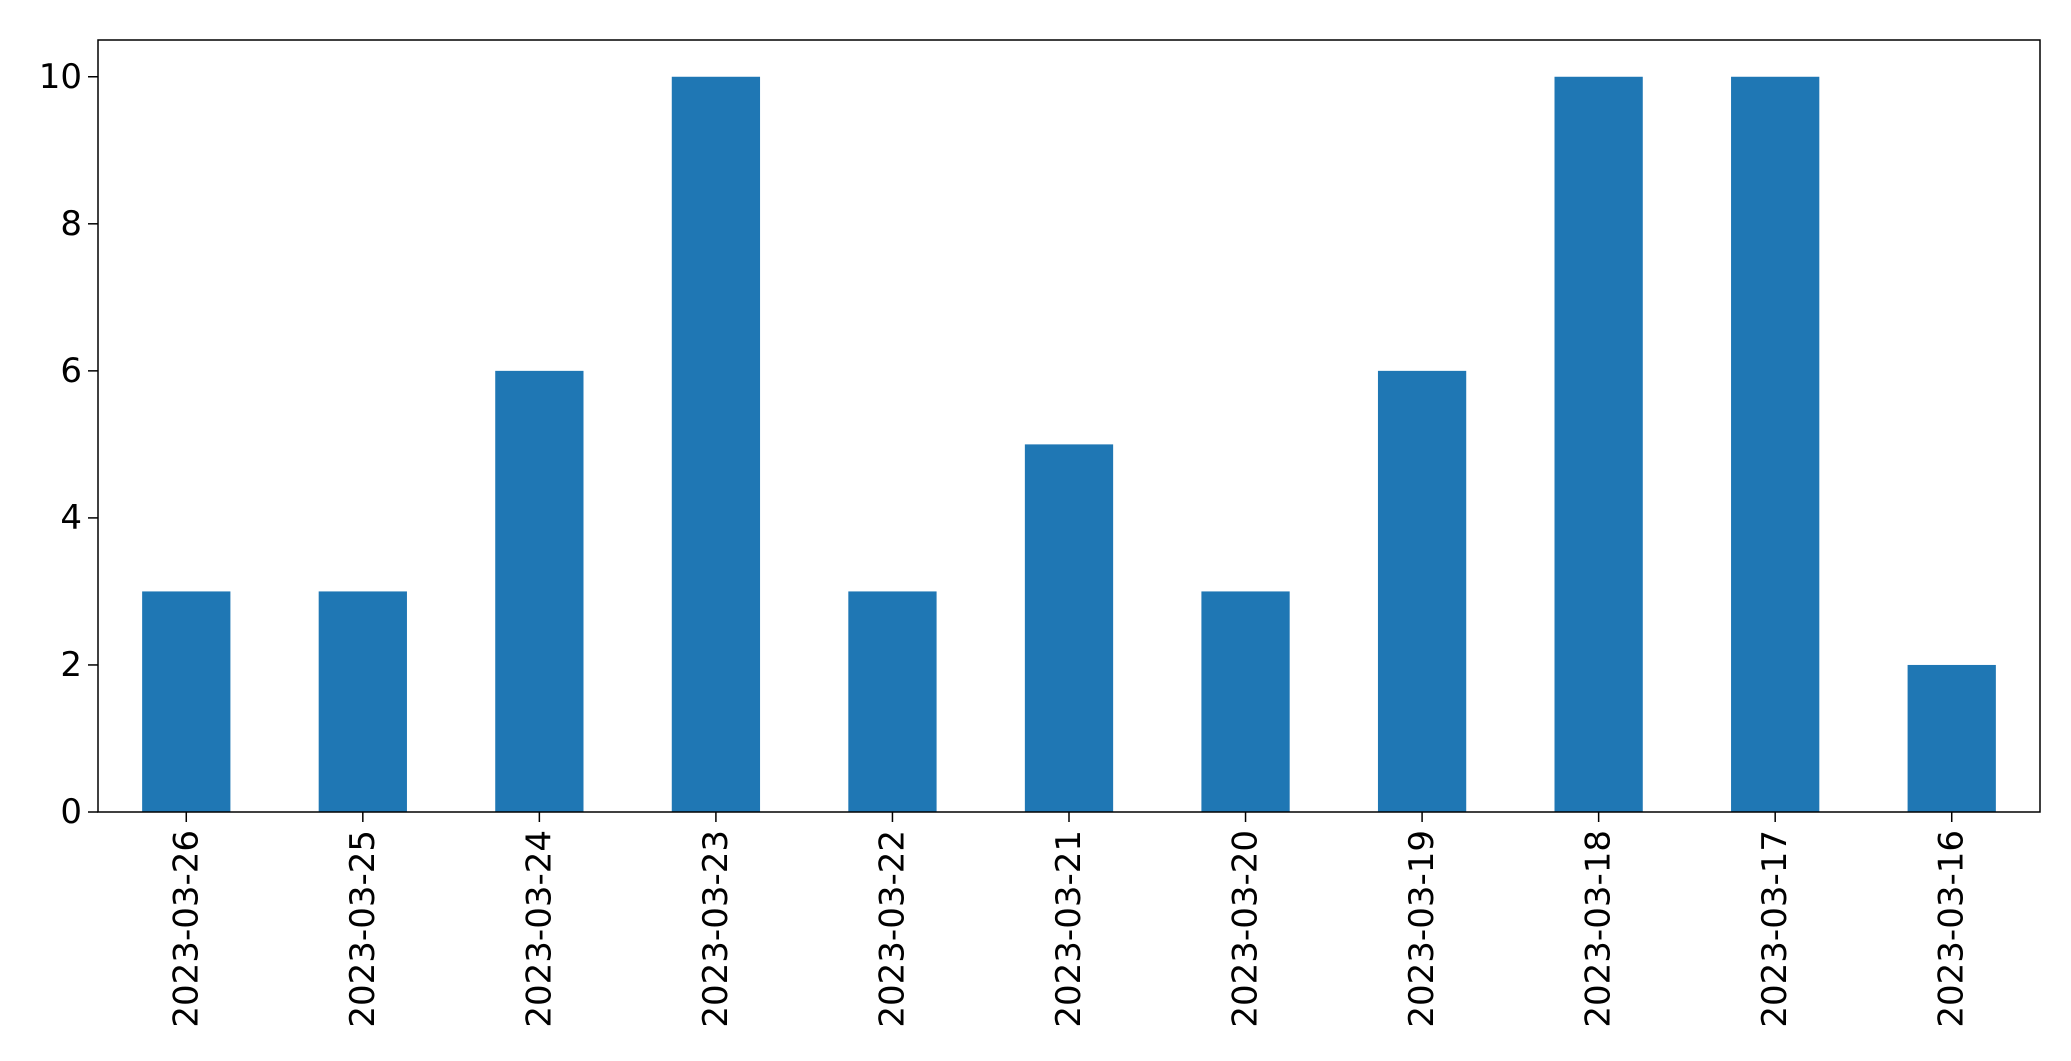 The height and width of the screenshot is (1061, 2071). Describe the element at coordinates (1599, 929) in the screenshot. I see `x-tick-label: 2023-03-18` at that location.